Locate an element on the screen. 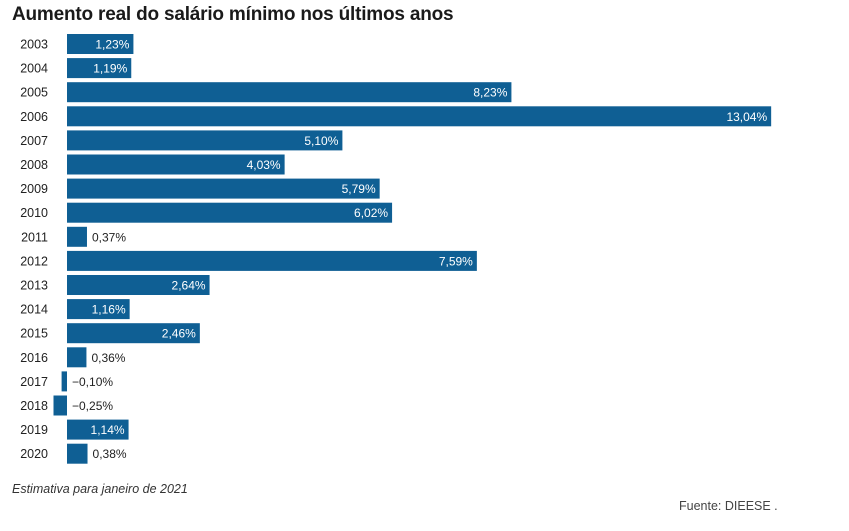 This screenshot has height=531, width=849. tick-label-2008: 2008 is located at coordinates (34, 165).